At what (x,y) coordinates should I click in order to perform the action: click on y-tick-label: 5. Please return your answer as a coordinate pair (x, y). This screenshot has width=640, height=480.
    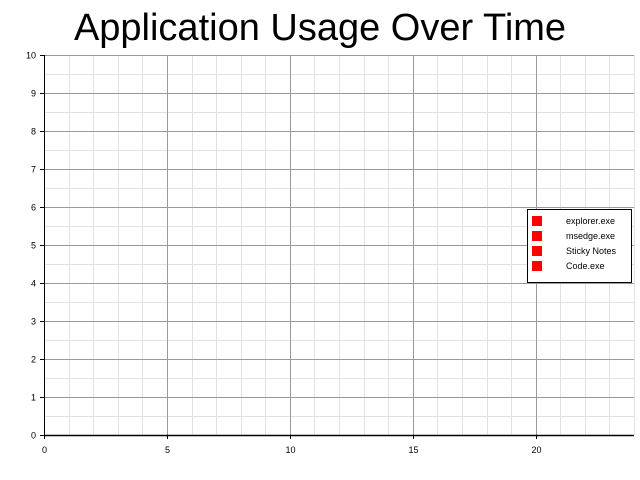
    Looking at the image, I should click on (33, 246).